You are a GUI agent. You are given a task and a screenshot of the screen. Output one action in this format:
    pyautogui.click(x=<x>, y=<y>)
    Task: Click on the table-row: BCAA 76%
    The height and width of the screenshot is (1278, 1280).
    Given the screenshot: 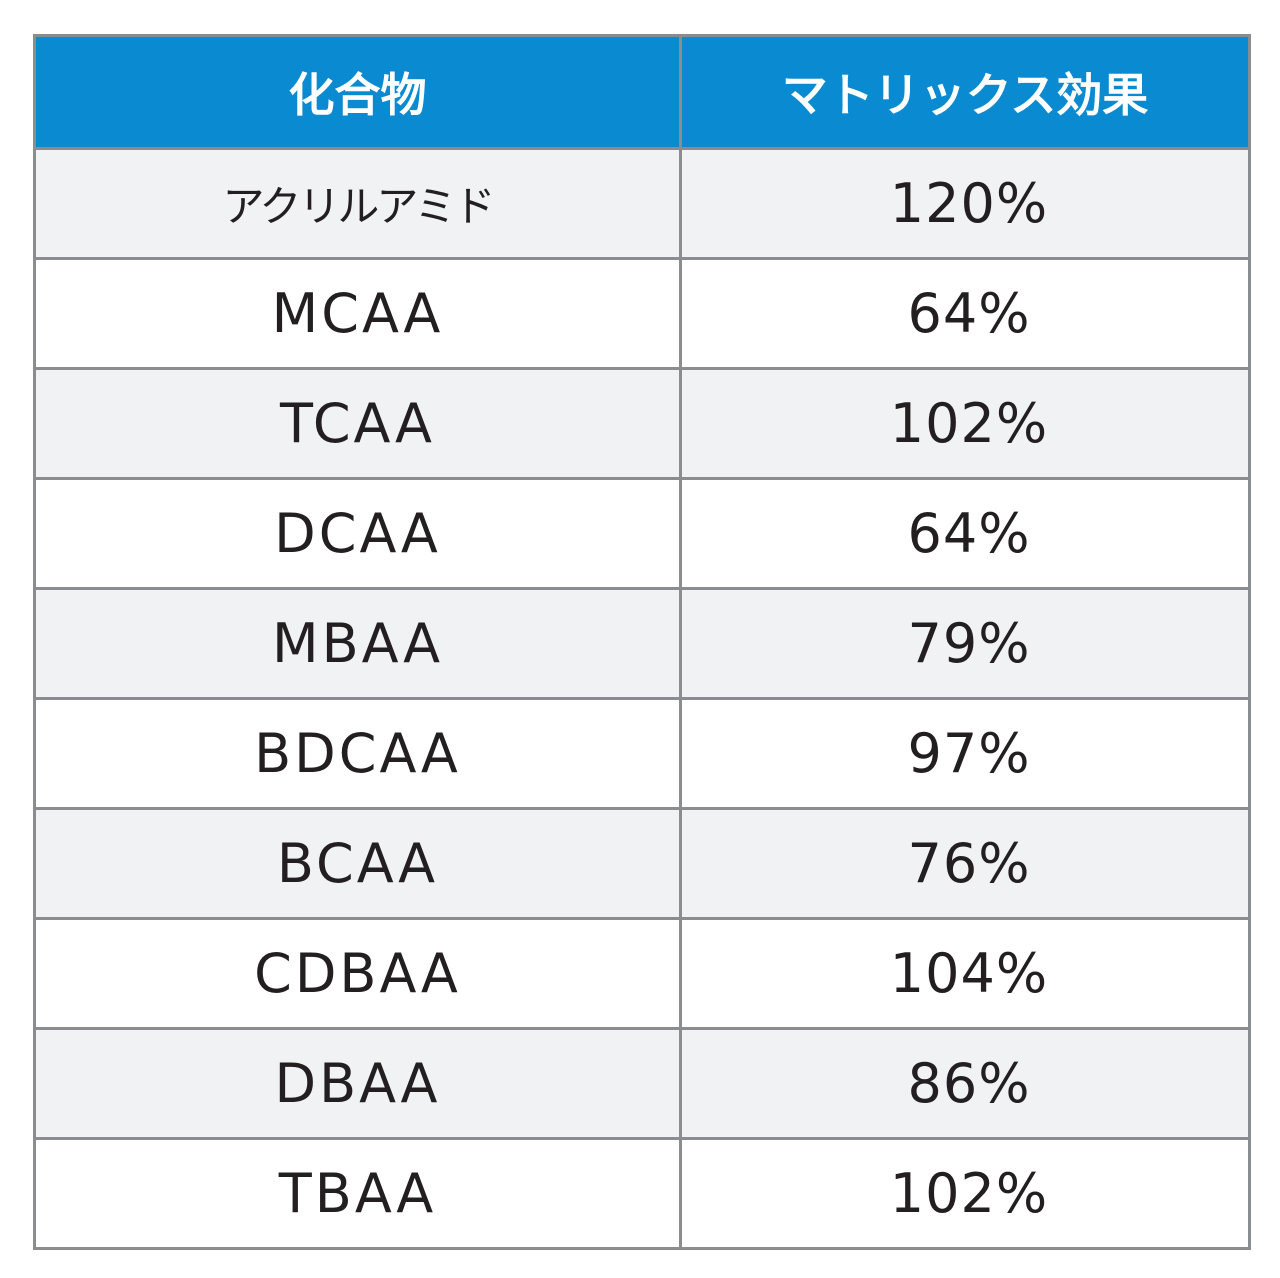 What is the action you would take?
    pyautogui.click(x=642, y=863)
    